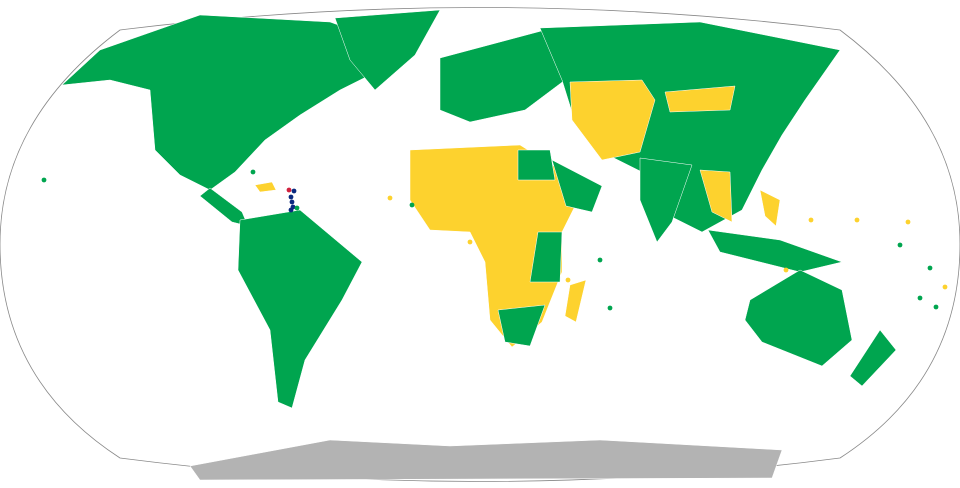  I want to click on region-india, so click(666, 200).